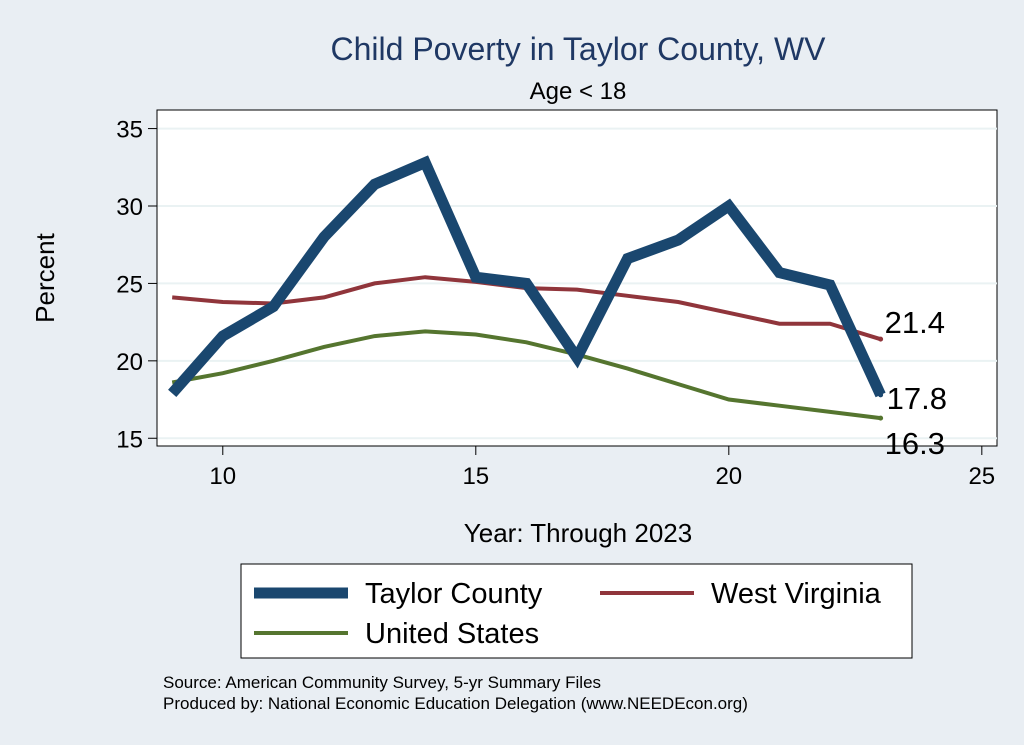  What do you see at coordinates (881, 339) in the screenshot?
I see `end-point-west-virginia` at bounding box center [881, 339].